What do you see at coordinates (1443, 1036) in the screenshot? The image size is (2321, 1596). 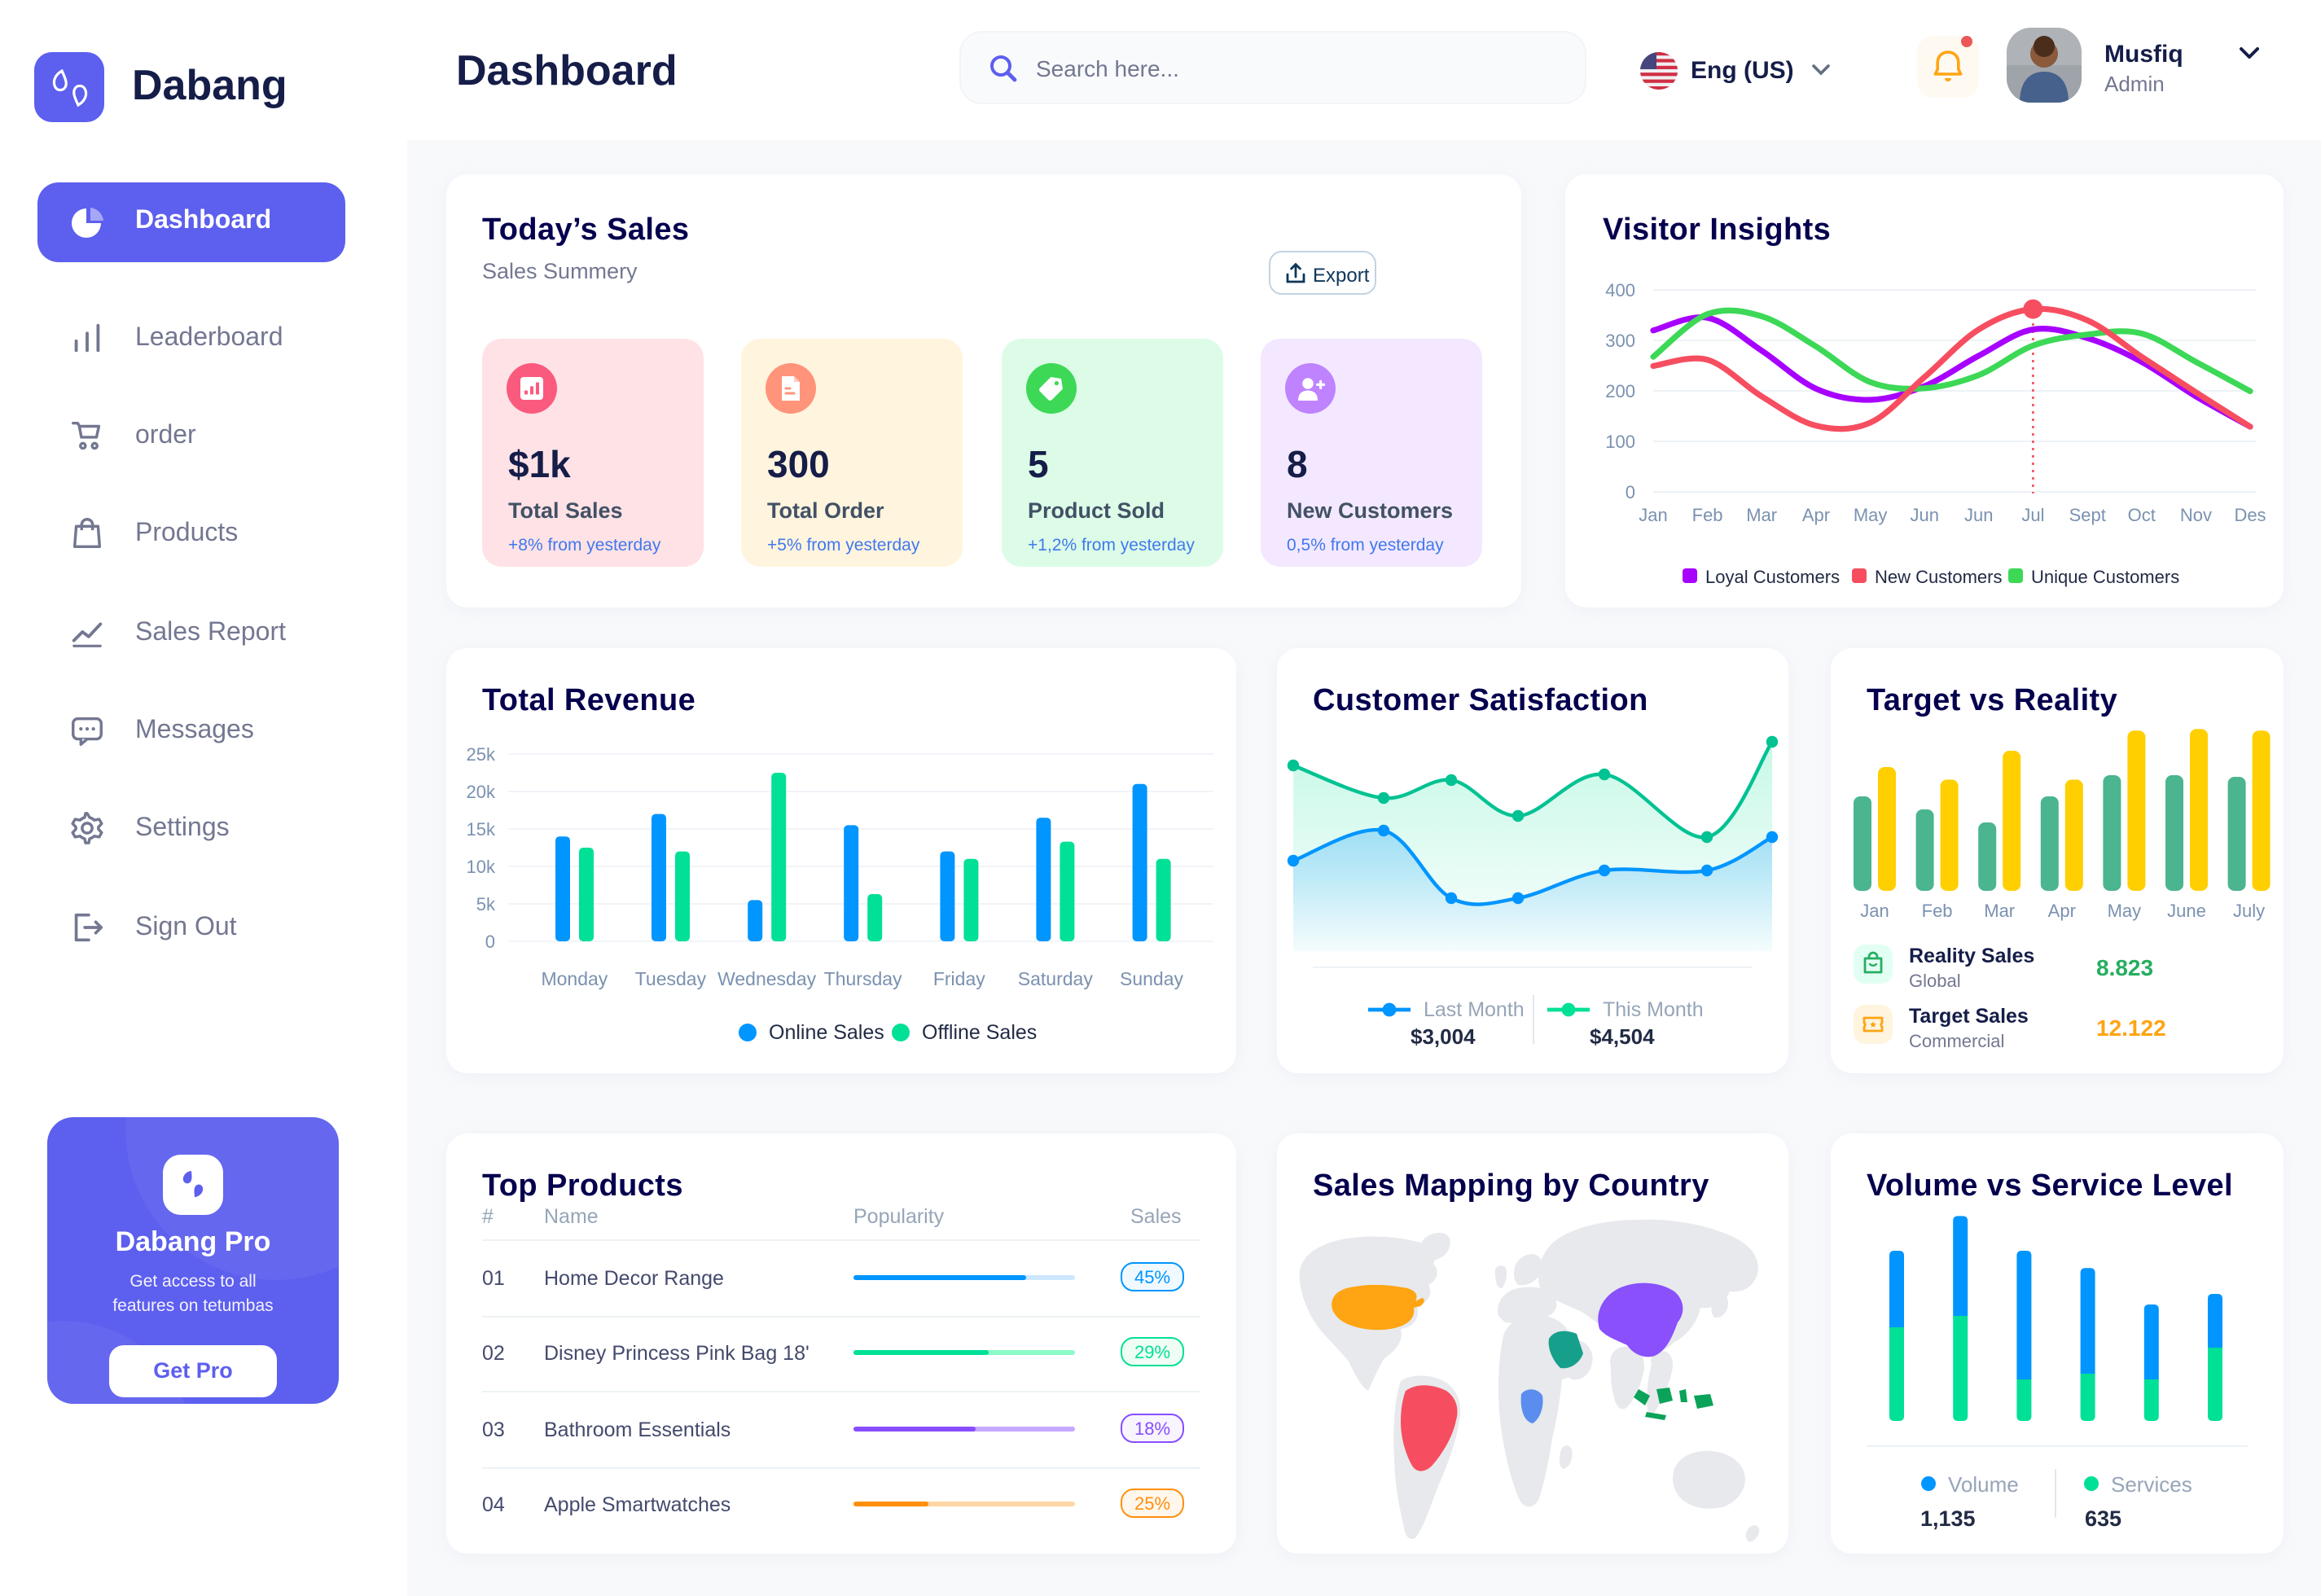 I see `svg-text: $3,004` at bounding box center [1443, 1036].